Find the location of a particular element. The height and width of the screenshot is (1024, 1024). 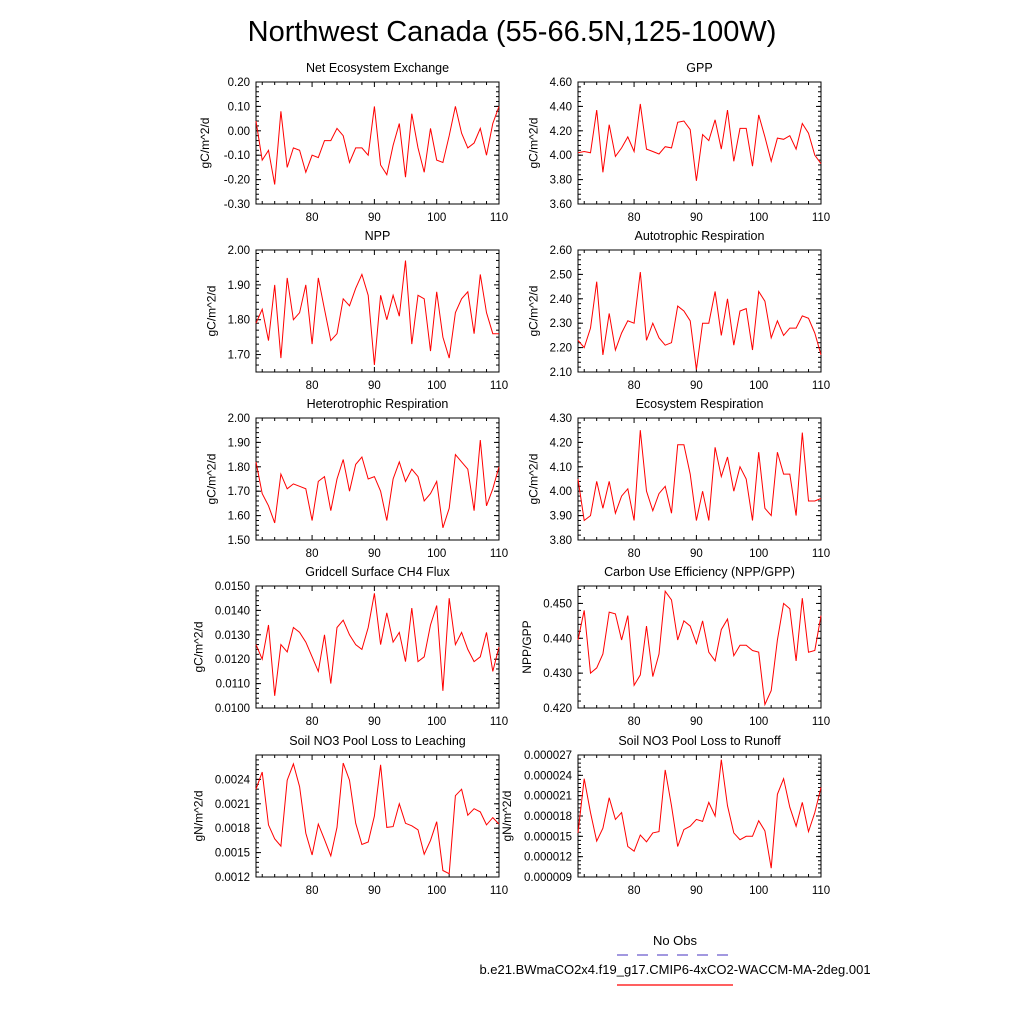

y-tick-label: 0.0110 is located at coordinates (233, 685).